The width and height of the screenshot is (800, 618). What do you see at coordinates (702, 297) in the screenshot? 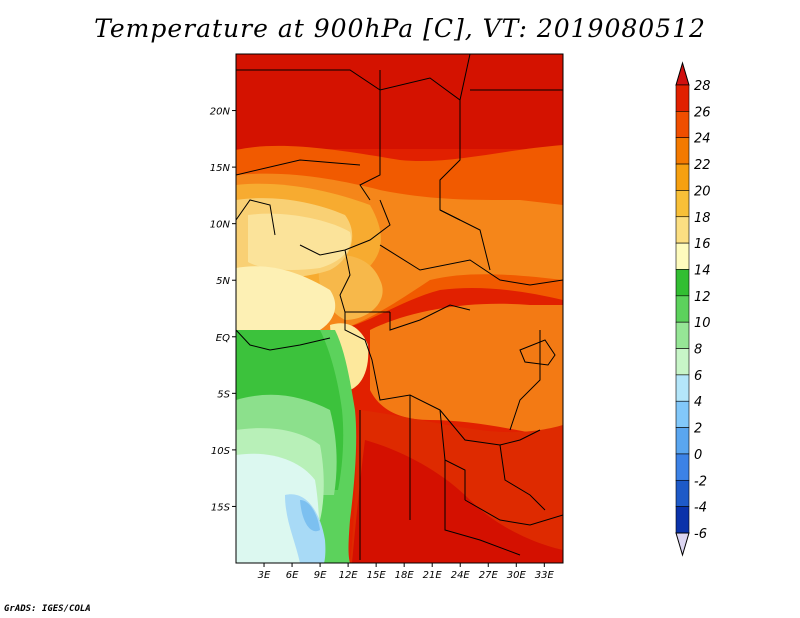
I see `colorbar-level-label: 12` at bounding box center [702, 297].